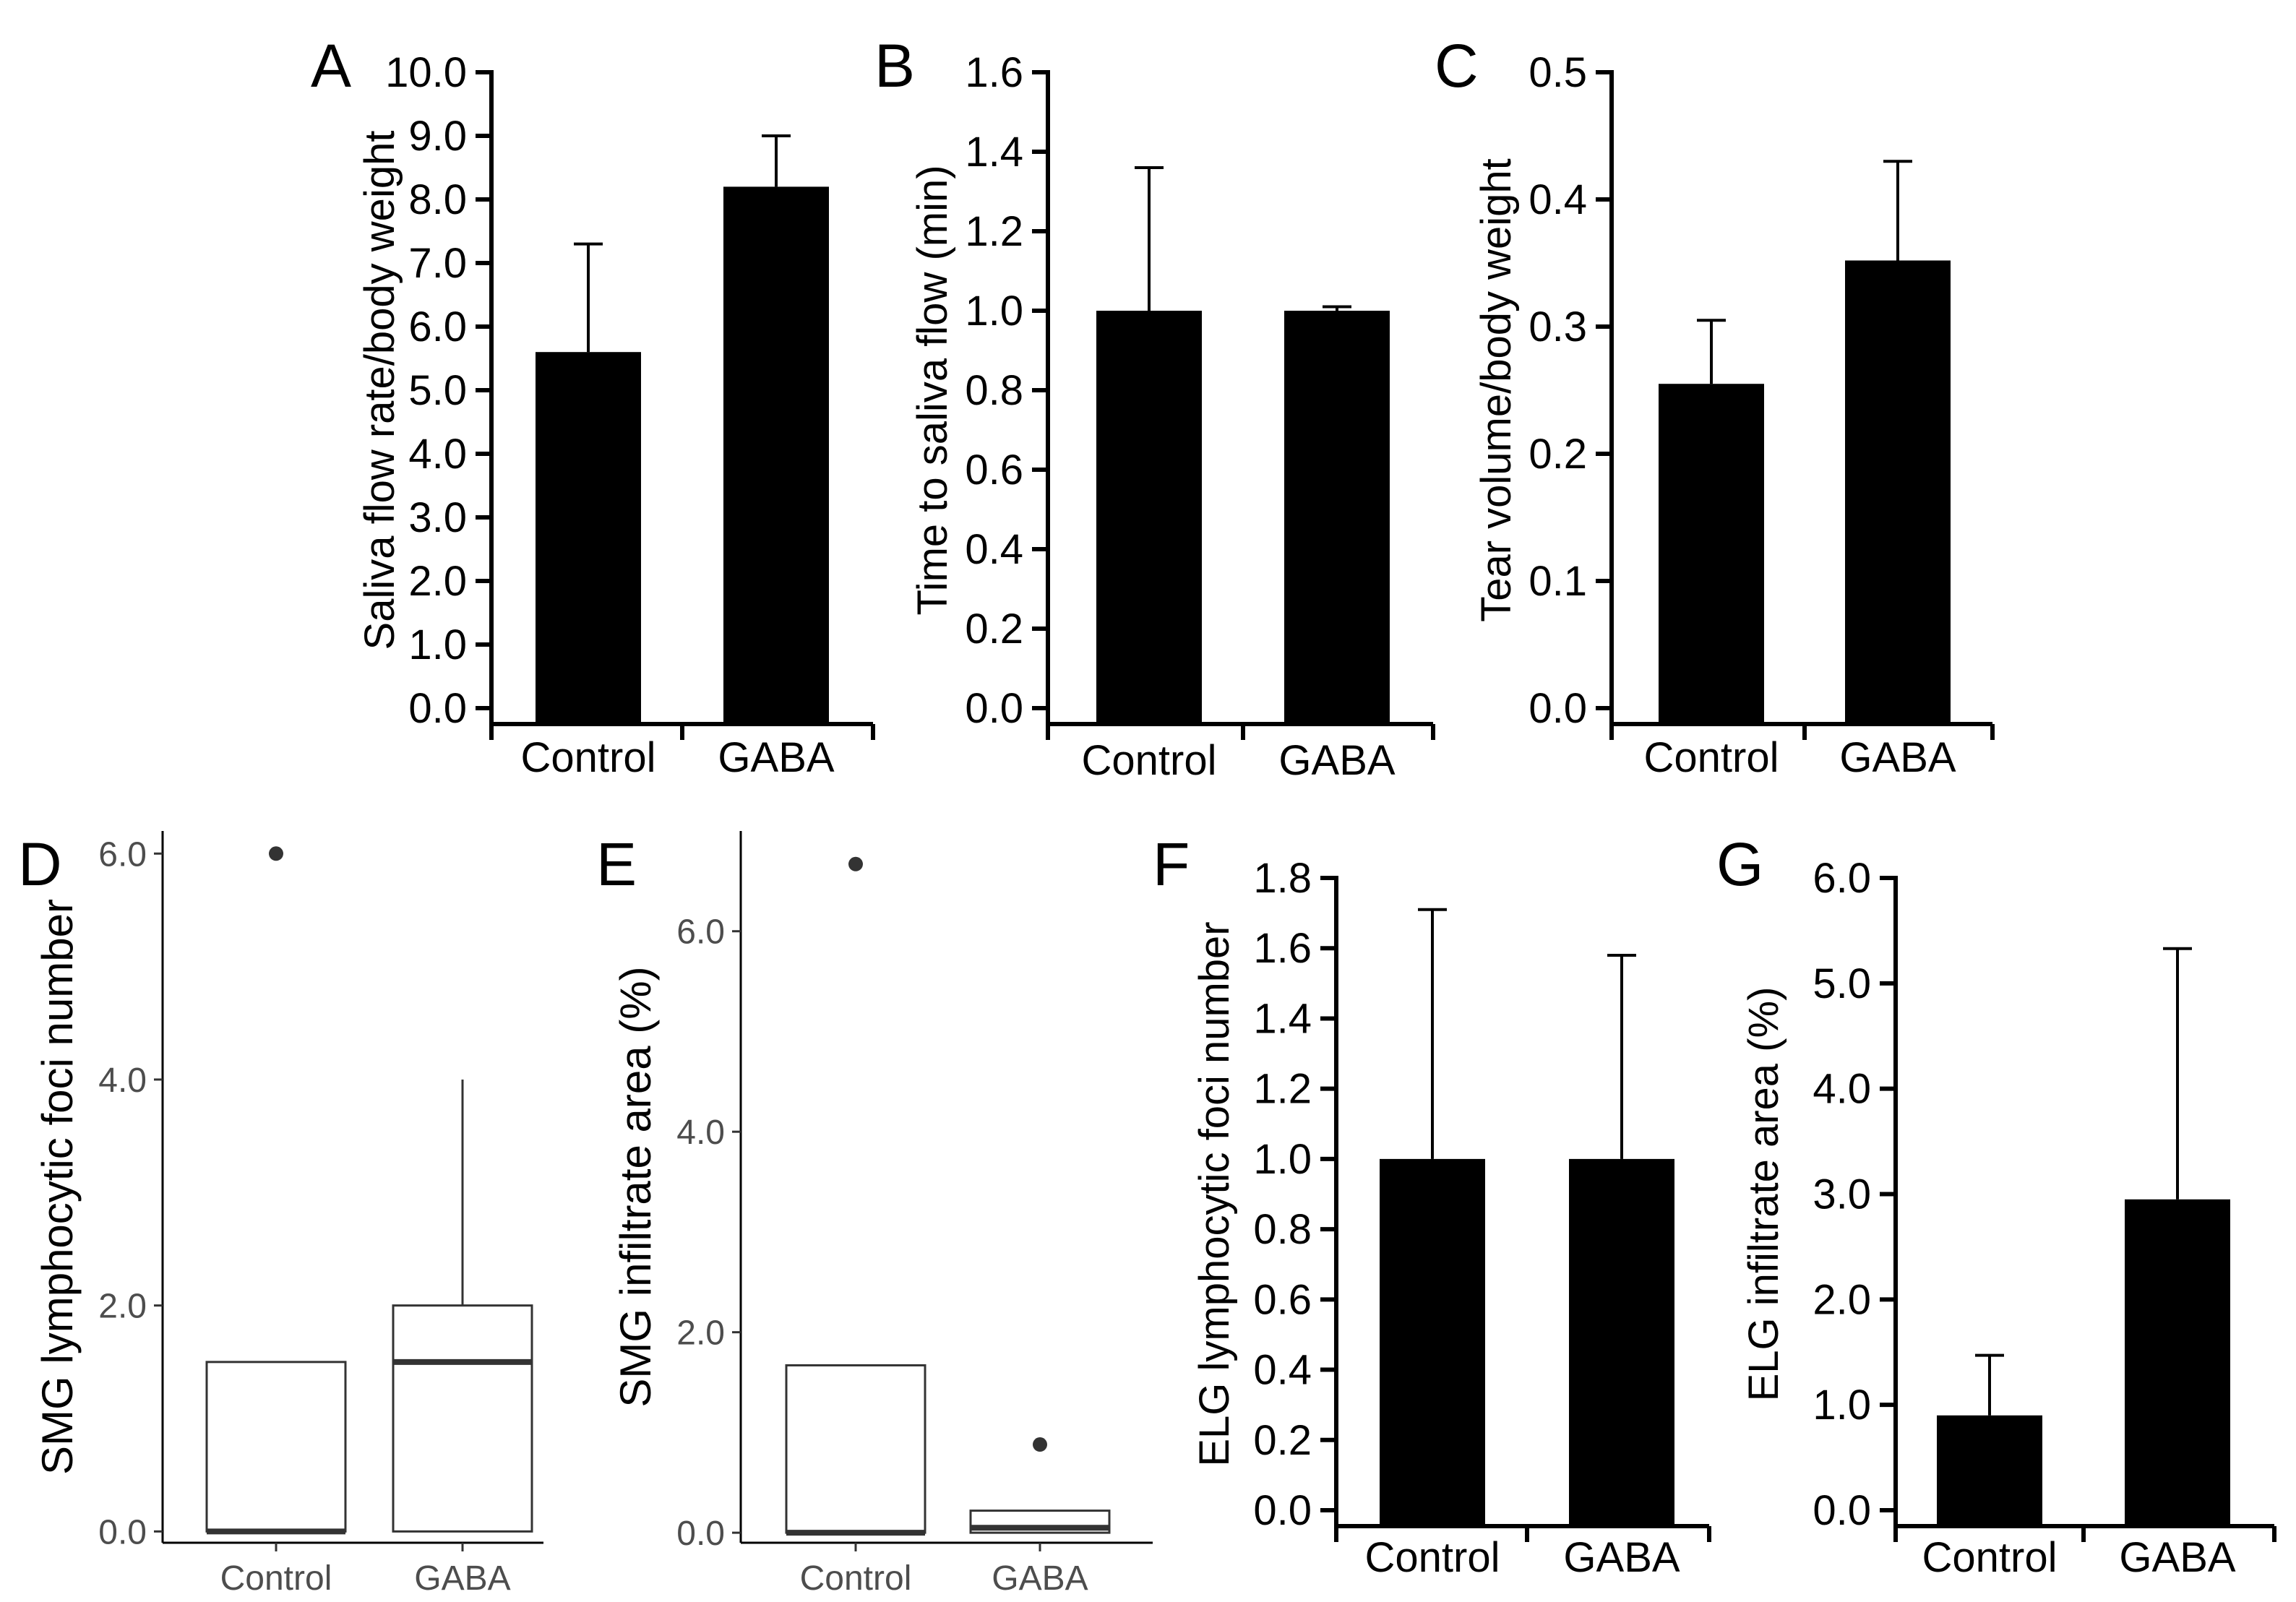 The width and height of the screenshot is (2296, 1602). I want to click on y-axis-label: ELG infiltrate area (%), so click(1763, 1194).